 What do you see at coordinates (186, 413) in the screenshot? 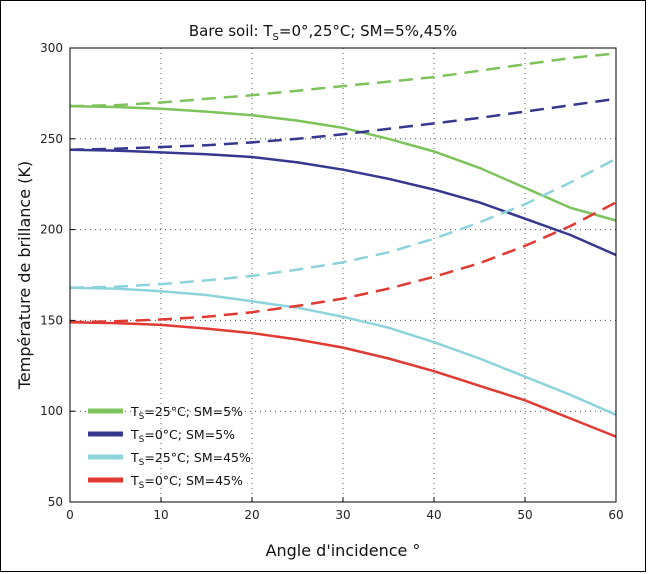
I see `legend-label-1: TS=25°C; SM=5%` at bounding box center [186, 413].